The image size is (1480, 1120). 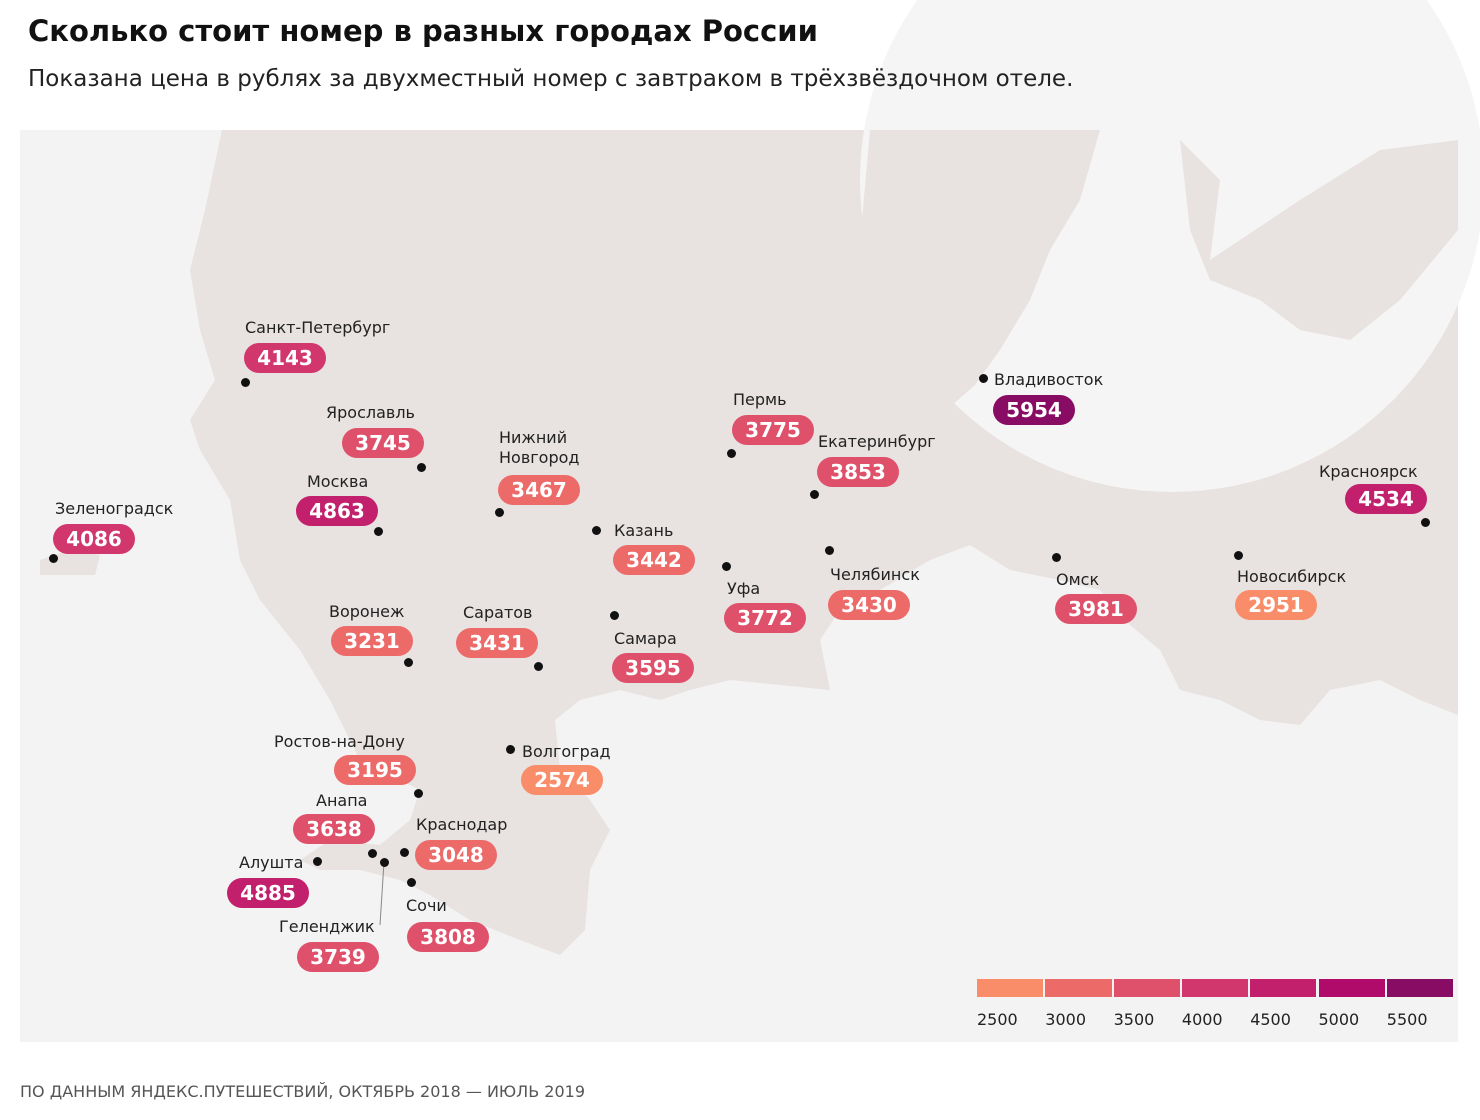 What do you see at coordinates (334, 829) in the screenshot?
I see `price-pill: 3638` at bounding box center [334, 829].